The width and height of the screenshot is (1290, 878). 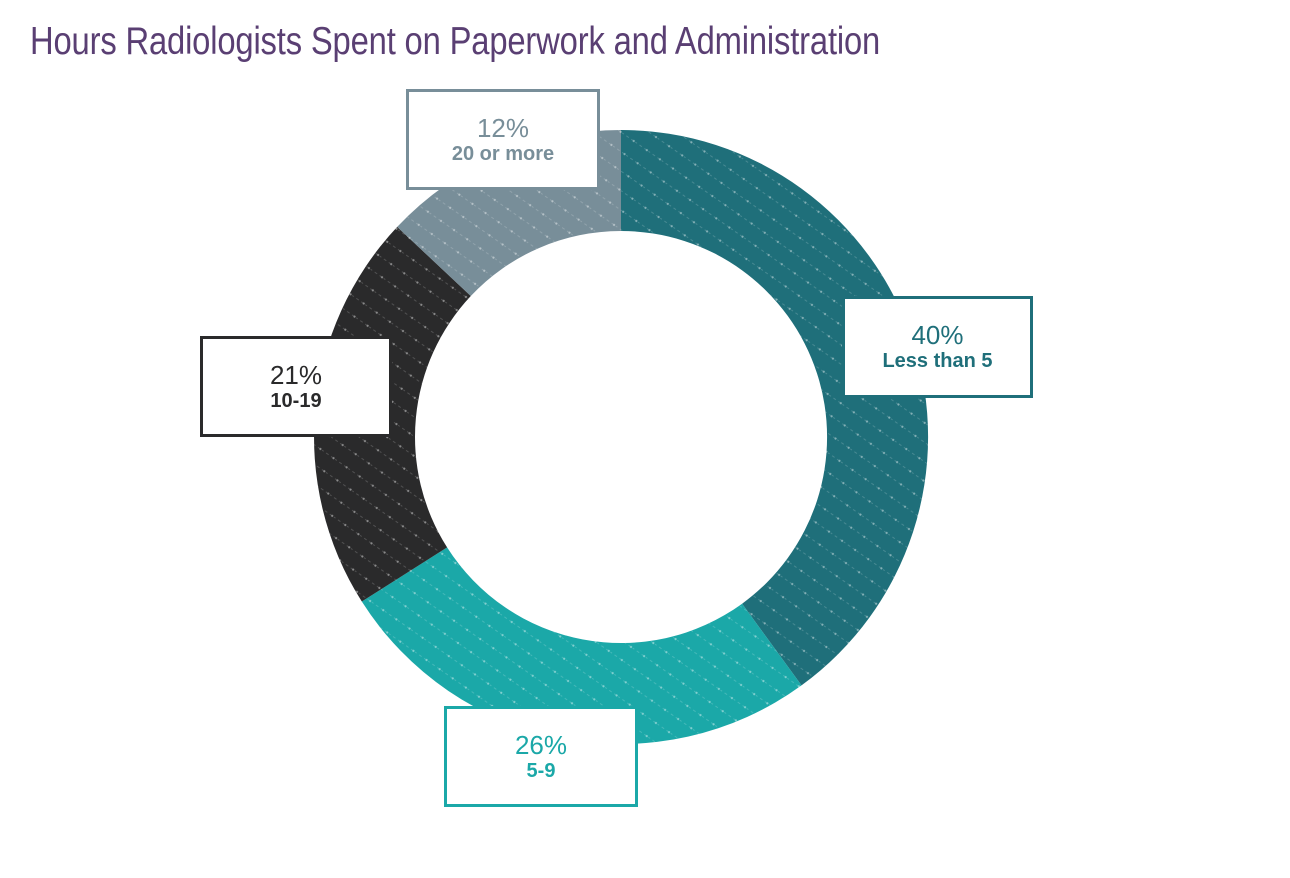 What do you see at coordinates (503, 127) in the screenshot?
I see `label-pct: 12%` at bounding box center [503, 127].